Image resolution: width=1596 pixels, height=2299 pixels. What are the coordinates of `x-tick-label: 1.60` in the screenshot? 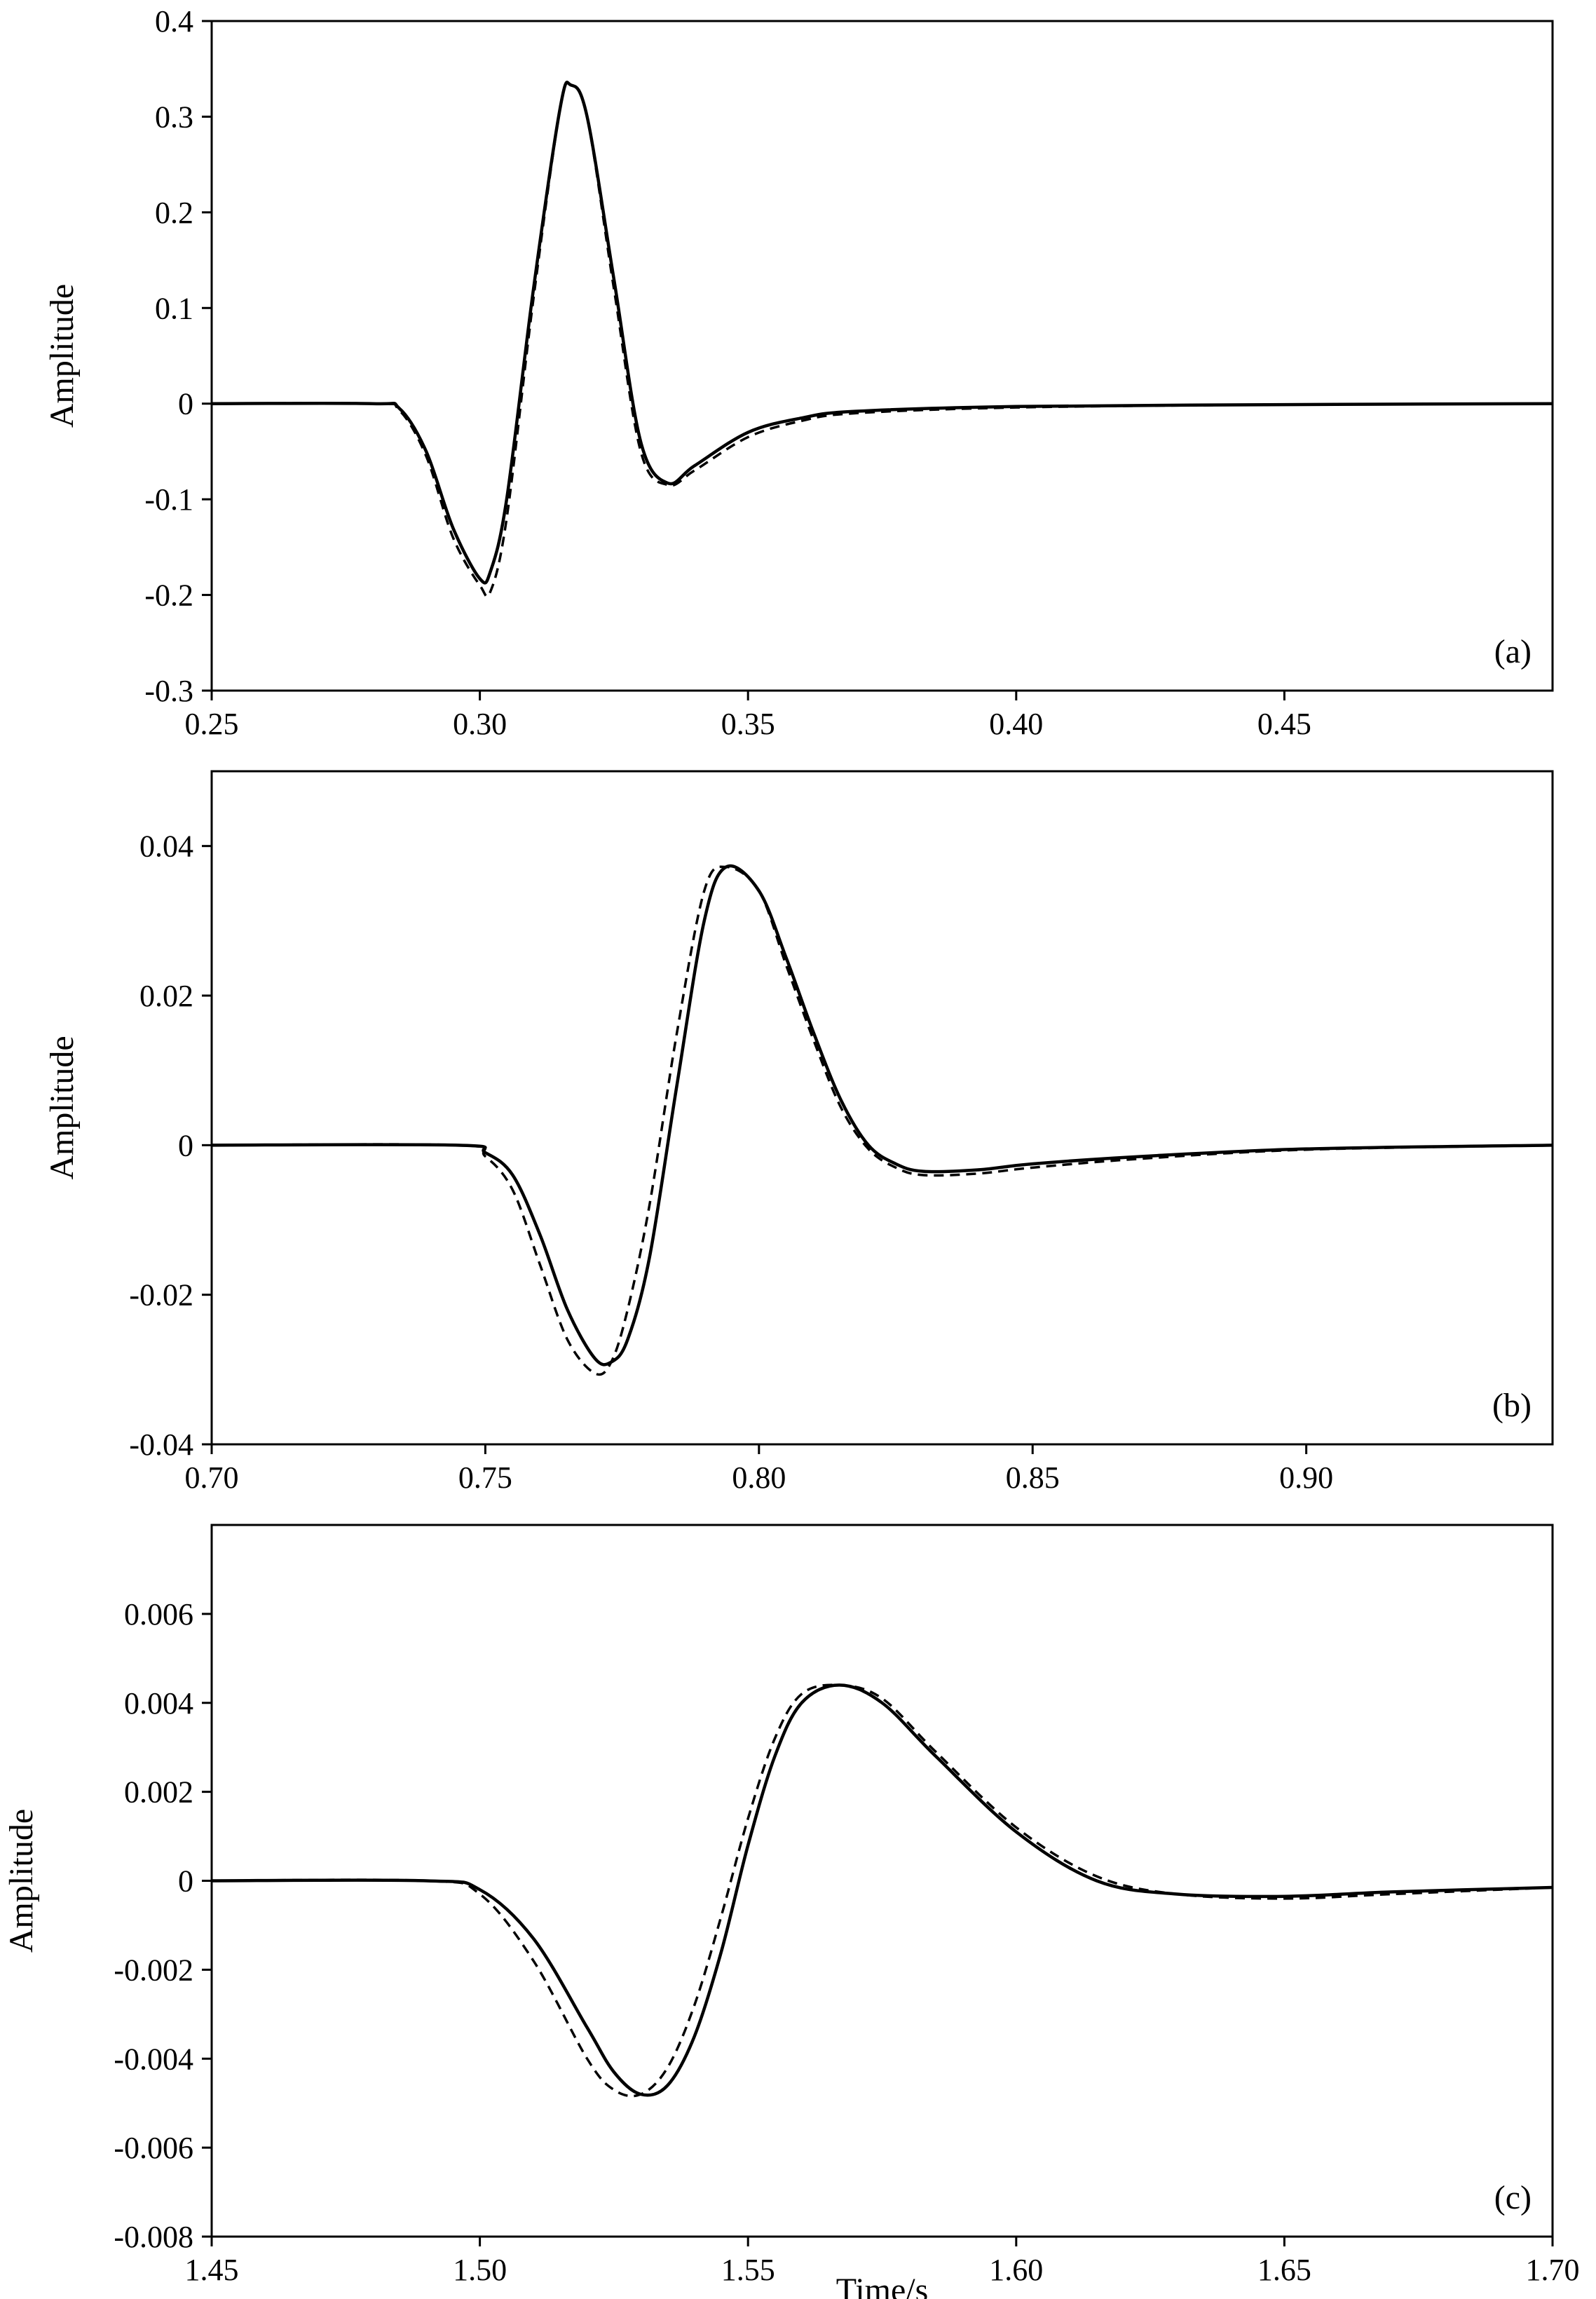 It's located at (1016, 2270).